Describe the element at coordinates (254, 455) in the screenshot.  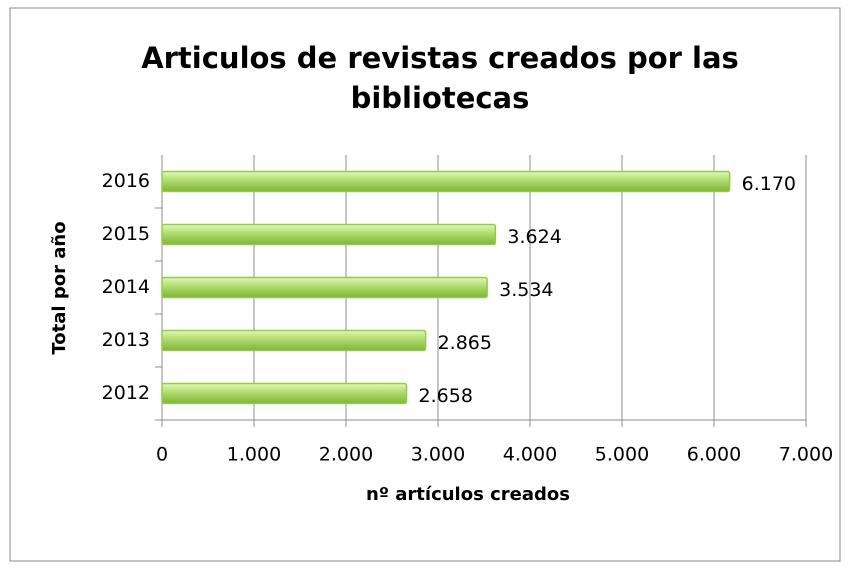
I see `x-tick-label: 1.000` at that location.